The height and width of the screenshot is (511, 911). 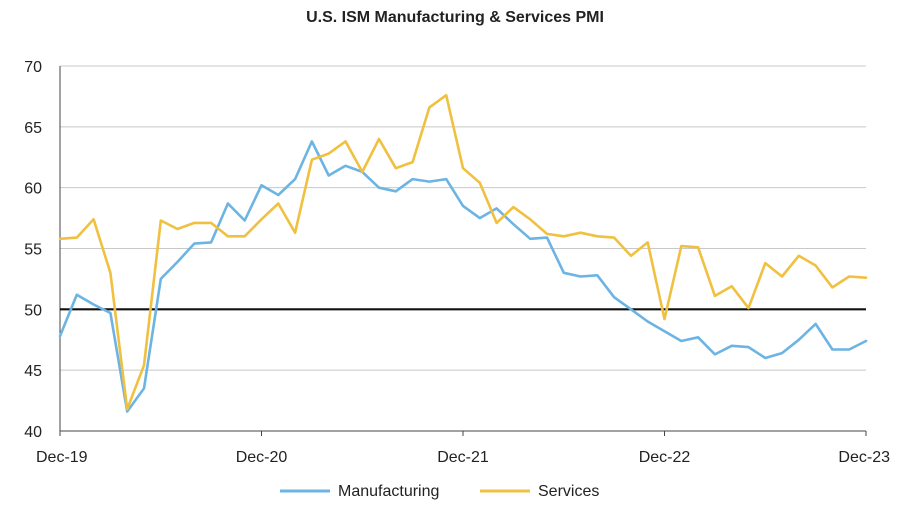 I want to click on x-tick-label: Dec-22, so click(x=665, y=457).